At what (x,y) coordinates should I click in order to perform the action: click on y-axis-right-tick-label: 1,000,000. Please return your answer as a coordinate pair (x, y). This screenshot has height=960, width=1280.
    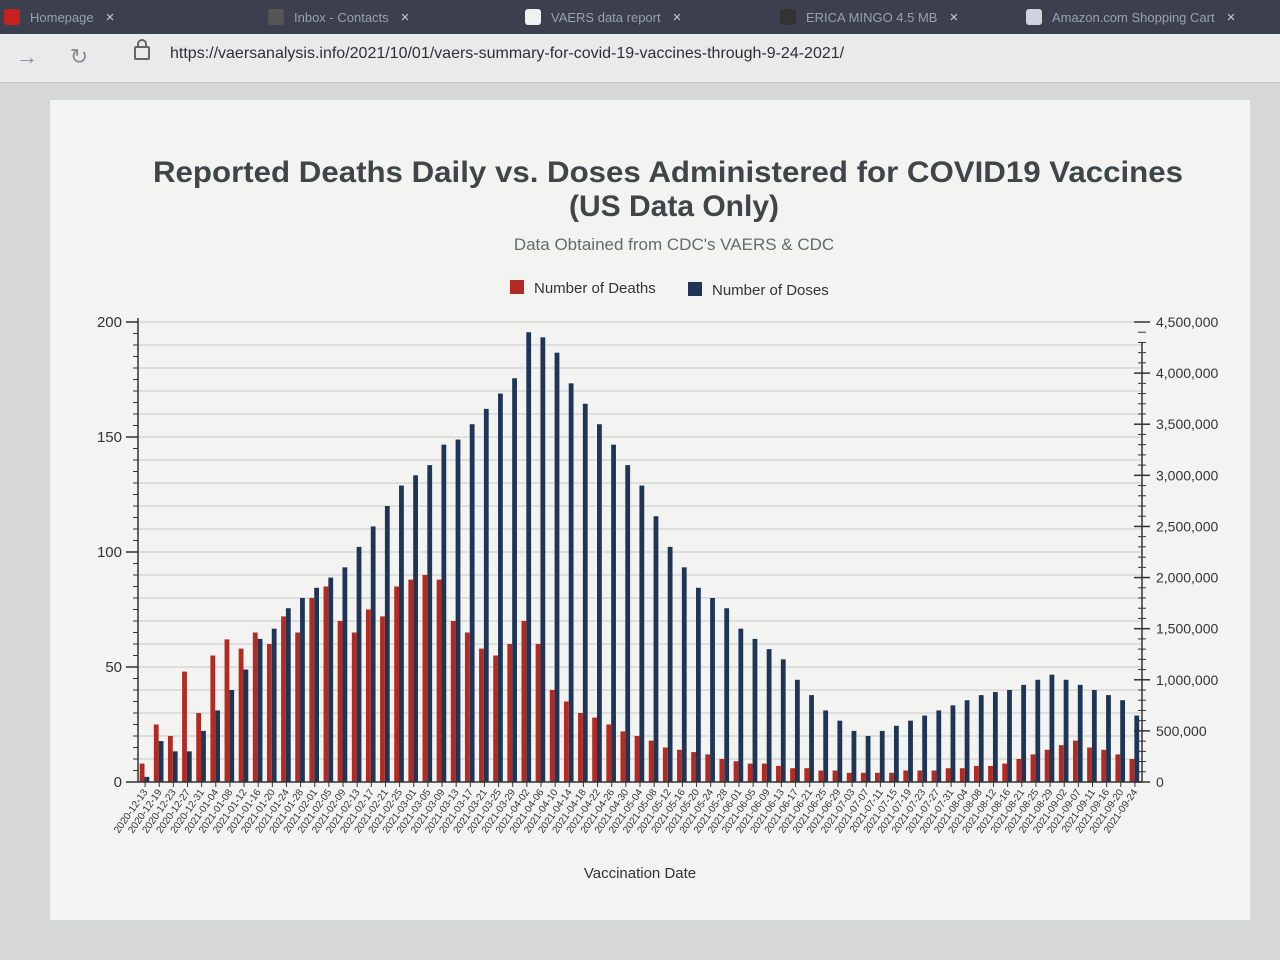
    Looking at the image, I should click on (1187, 680).